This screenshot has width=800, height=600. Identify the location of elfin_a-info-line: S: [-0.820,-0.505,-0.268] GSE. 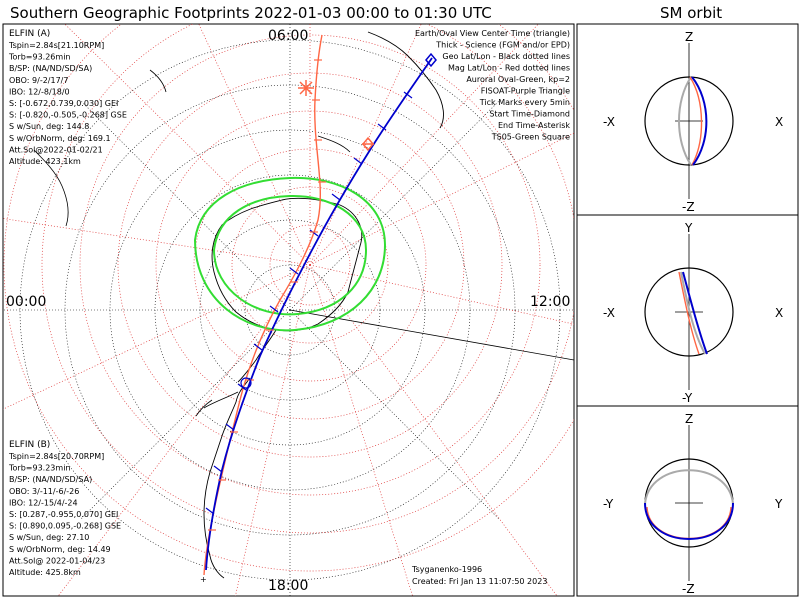
(68, 115).